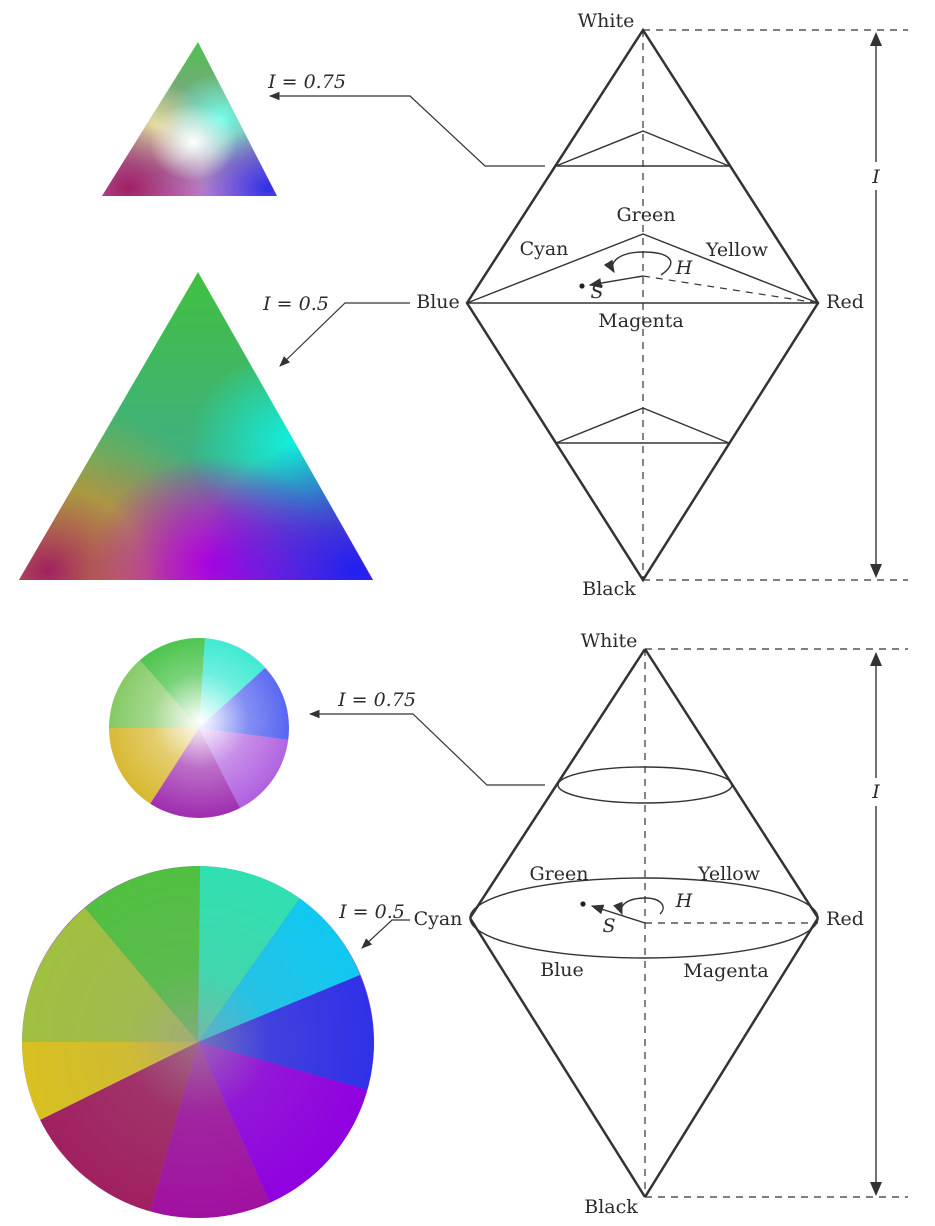 Image resolution: width=935 pixels, height=1226 pixels. I want to click on label-blue-bottom: Blue, so click(562, 970).